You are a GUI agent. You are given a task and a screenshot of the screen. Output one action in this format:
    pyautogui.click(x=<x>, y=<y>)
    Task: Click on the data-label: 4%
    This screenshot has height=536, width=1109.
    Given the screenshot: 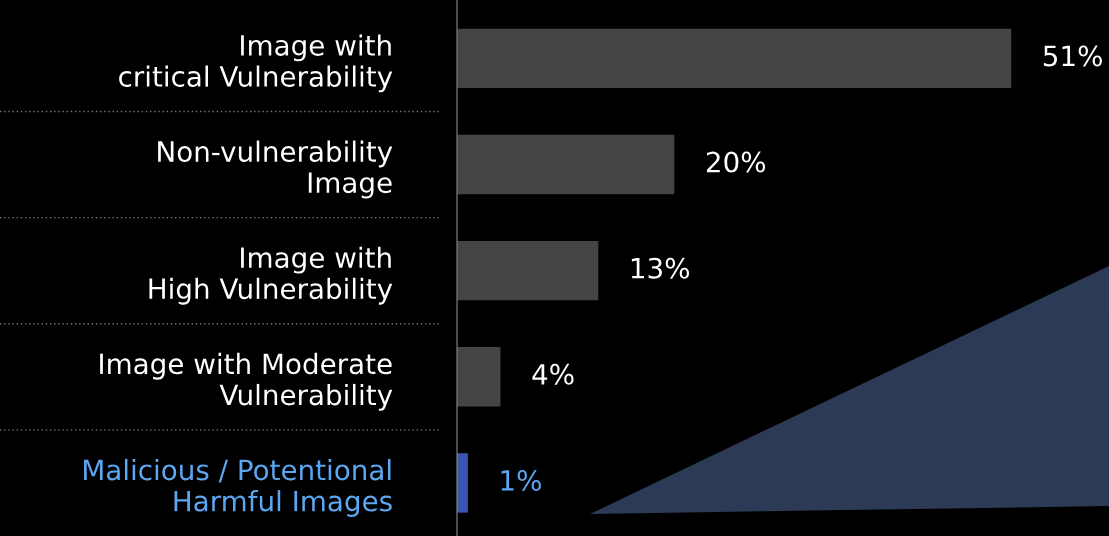 What is the action you would take?
    pyautogui.click(x=553, y=374)
    